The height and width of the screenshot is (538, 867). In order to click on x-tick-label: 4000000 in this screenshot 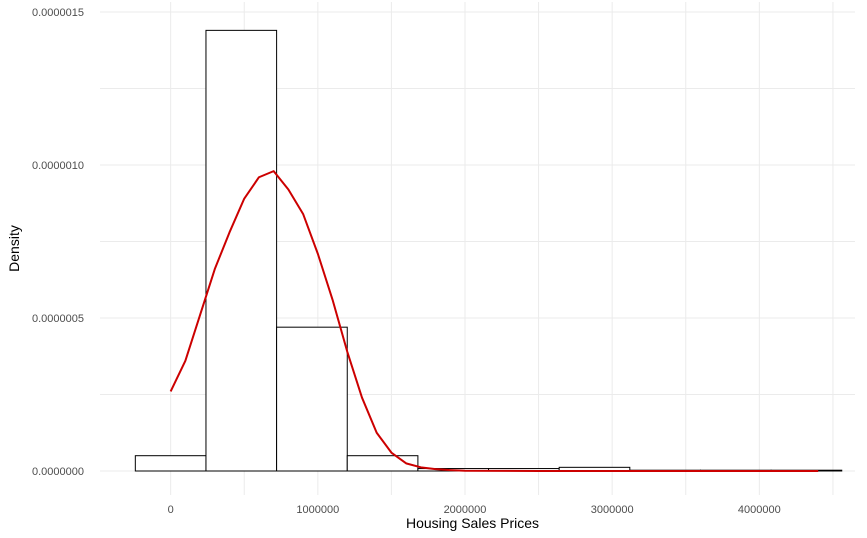, I will do `click(759, 510)`.